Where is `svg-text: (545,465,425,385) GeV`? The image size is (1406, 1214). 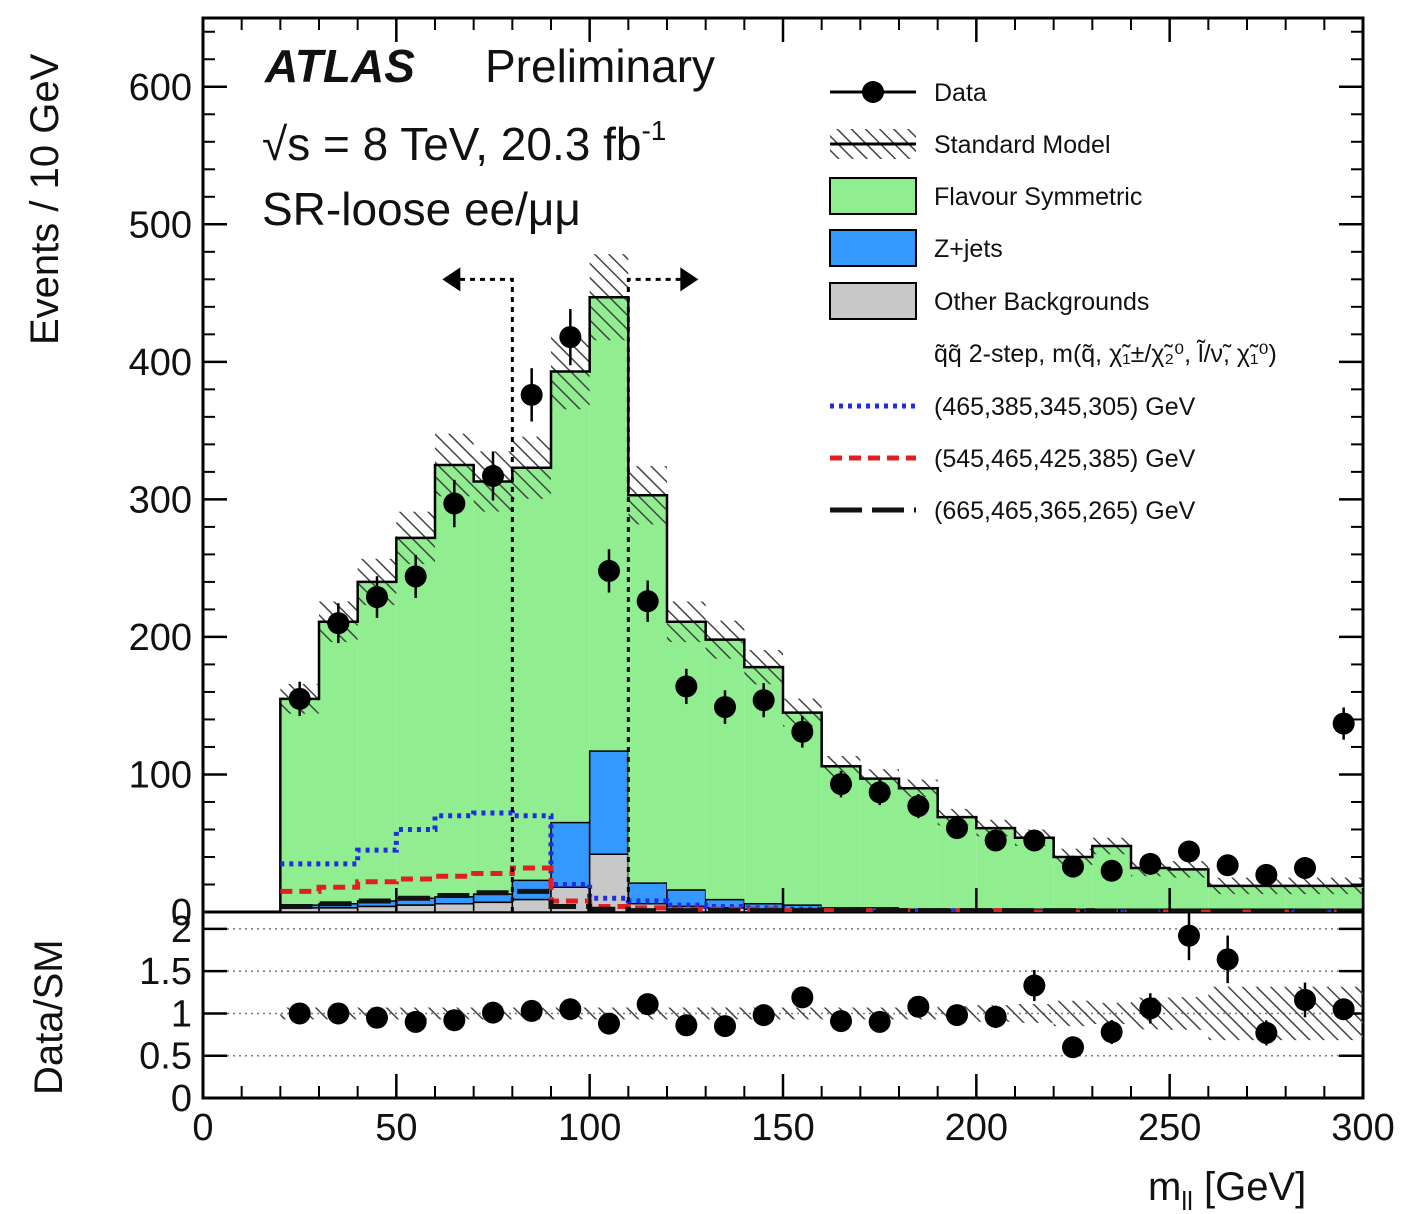 svg-text: (545,465,425,385) GeV is located at coordinates (1065, 459).